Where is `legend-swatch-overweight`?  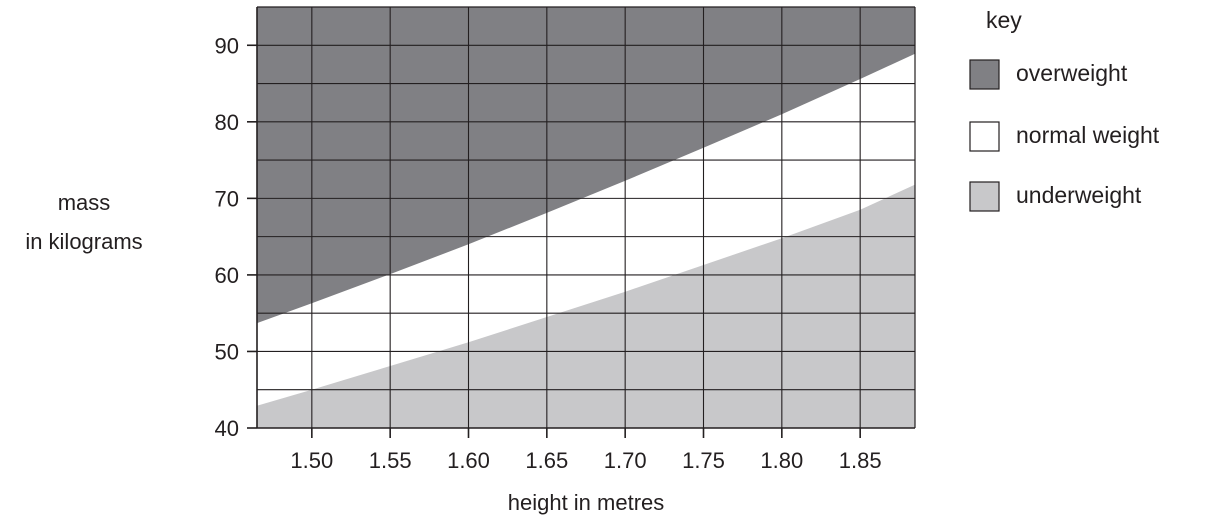
legend-swatch-overweight is located at coordinates (984, 74).